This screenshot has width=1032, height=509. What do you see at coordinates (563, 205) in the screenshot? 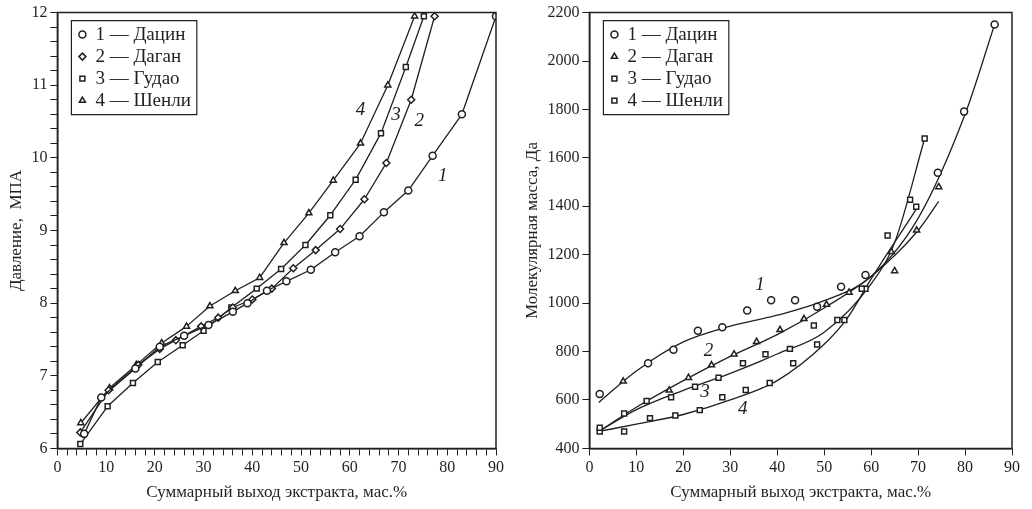
I see `y-tick-label: 1400` at bounding box center [563, 205].